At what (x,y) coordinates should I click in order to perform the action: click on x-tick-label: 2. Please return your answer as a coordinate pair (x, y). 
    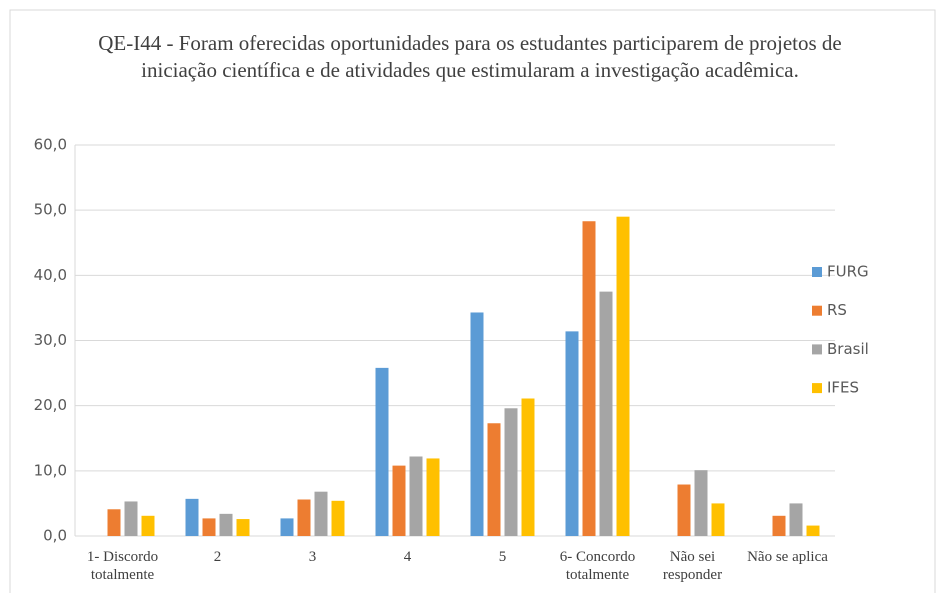
    Looking at the image, I should click on (217, 557).